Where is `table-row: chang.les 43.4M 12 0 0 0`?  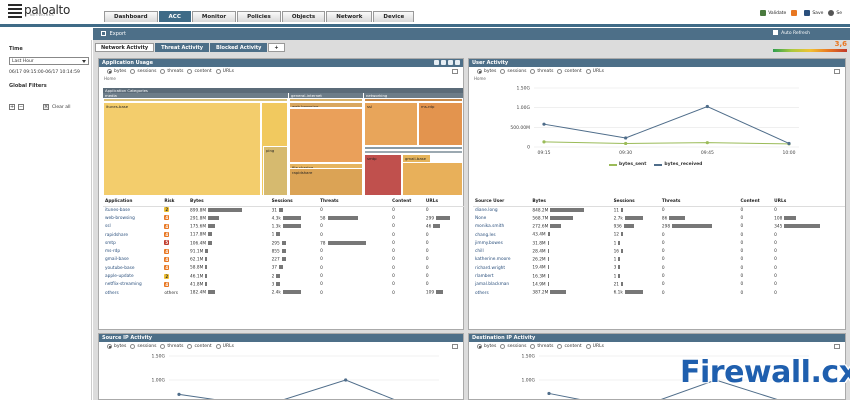 table-row: chang.les 43.4M 12 0 0 0 is located at coordinates (659, 235).